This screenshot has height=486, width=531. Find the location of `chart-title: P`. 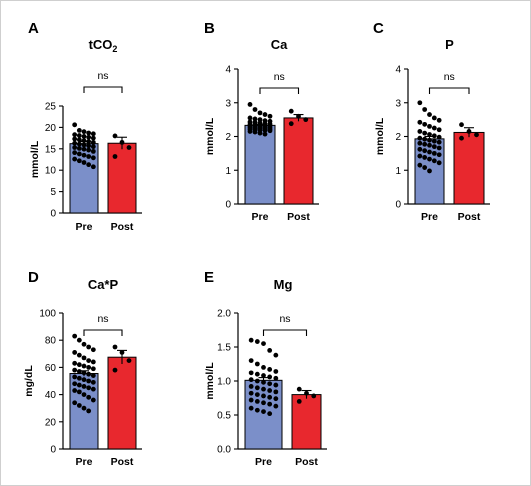

chart-title: P is located at coordinates (449, 44).